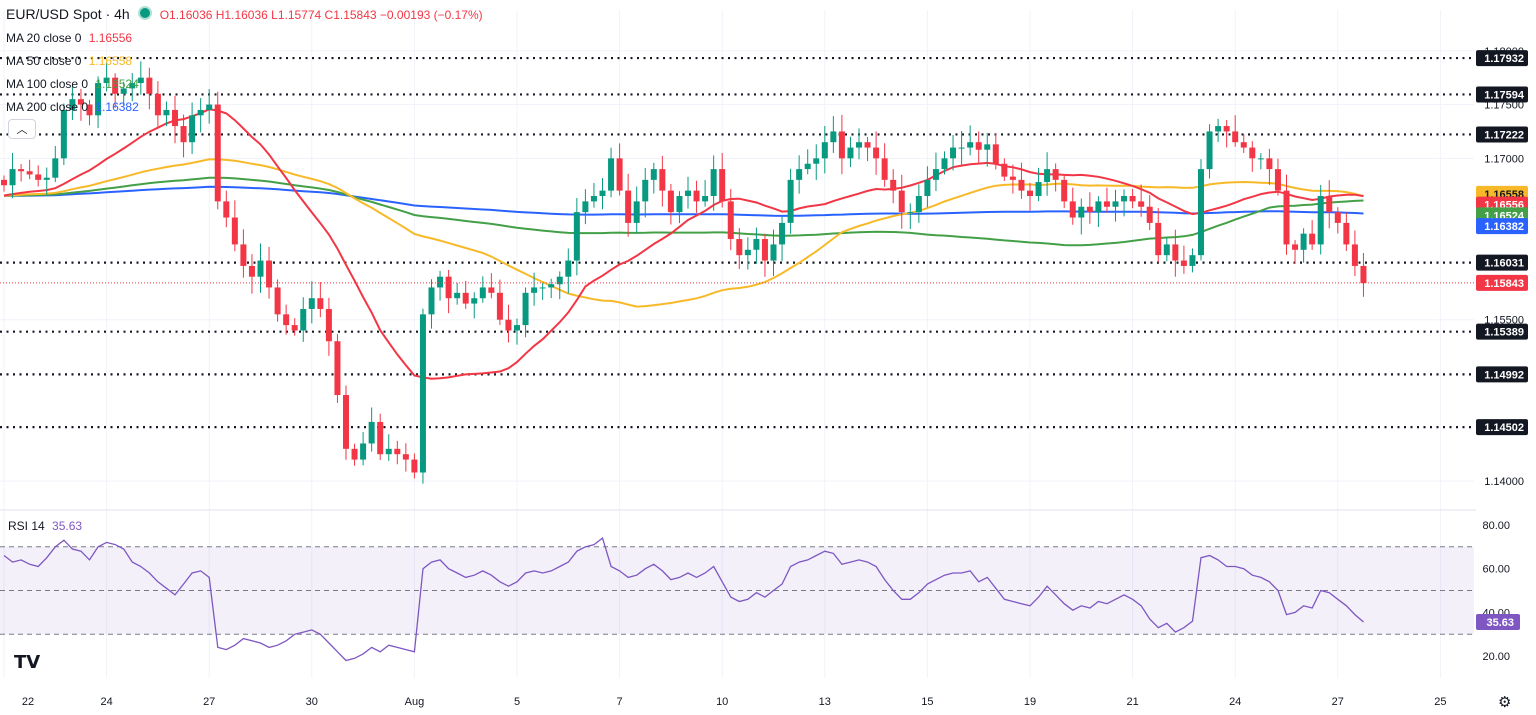 The width and height of the screenshot is (1536, 715). What do you see at coordinates (68, 14) in the screenshot?
I see `symbol-title: EUR/USD Spot · 4h` at bounding box center [68, 14].